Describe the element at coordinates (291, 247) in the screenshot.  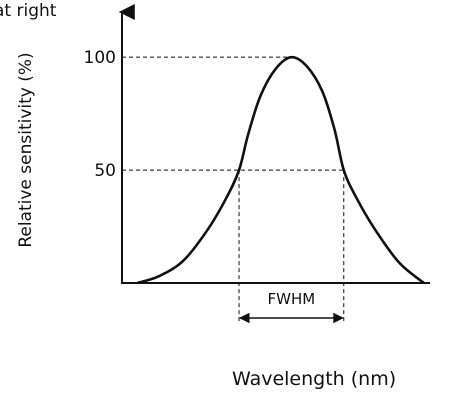
I see `fwhm-annotation: FWHM` at that location.